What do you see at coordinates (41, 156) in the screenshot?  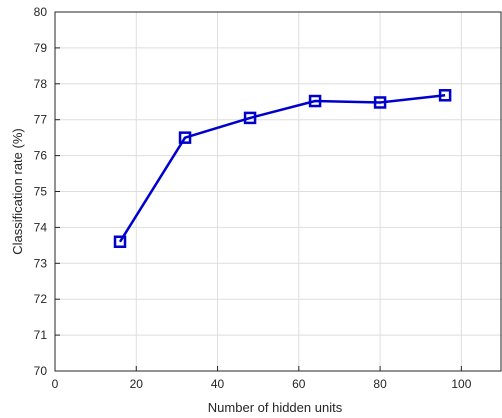 I see `y-tick-label: 76` at bounding box center [41, 156].